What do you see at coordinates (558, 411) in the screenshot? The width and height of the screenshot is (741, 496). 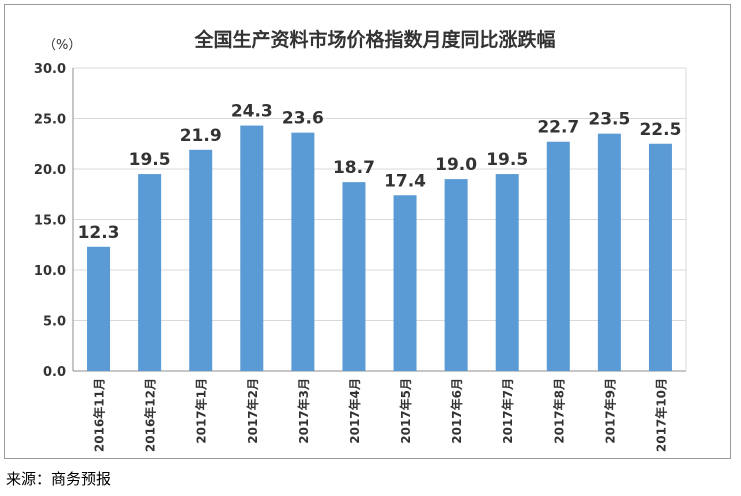 I see `x-tick-label: 2017年8月` at bounding box center [558, 411].